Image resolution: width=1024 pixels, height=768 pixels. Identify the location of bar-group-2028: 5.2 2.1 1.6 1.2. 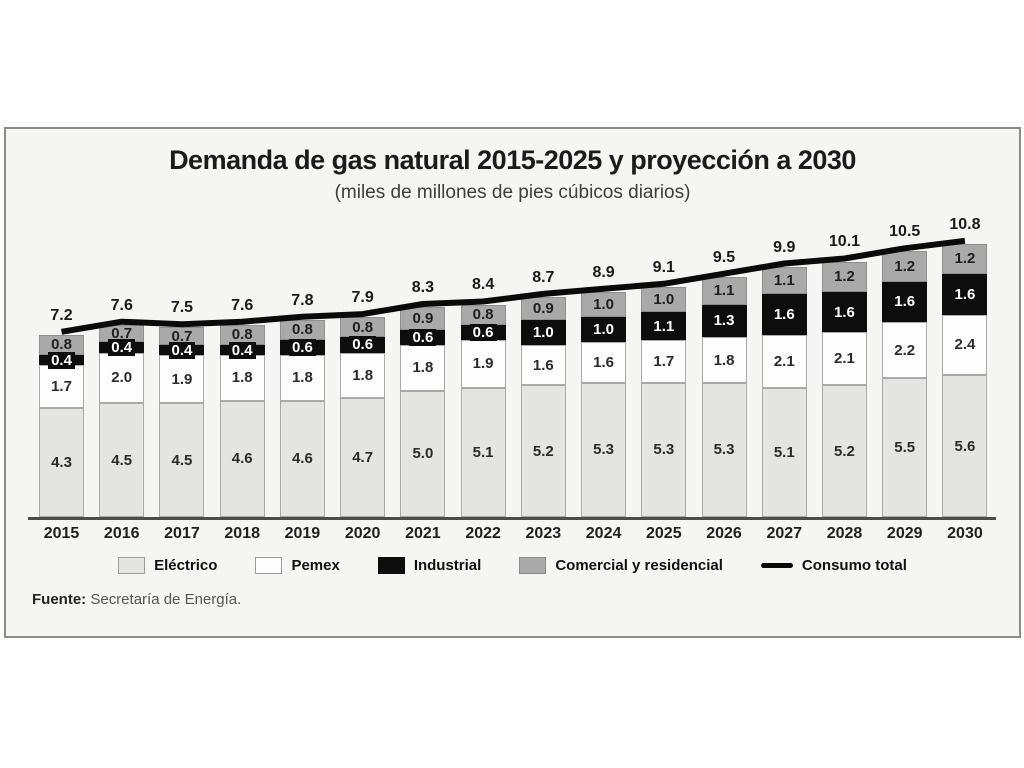
(844, 389).